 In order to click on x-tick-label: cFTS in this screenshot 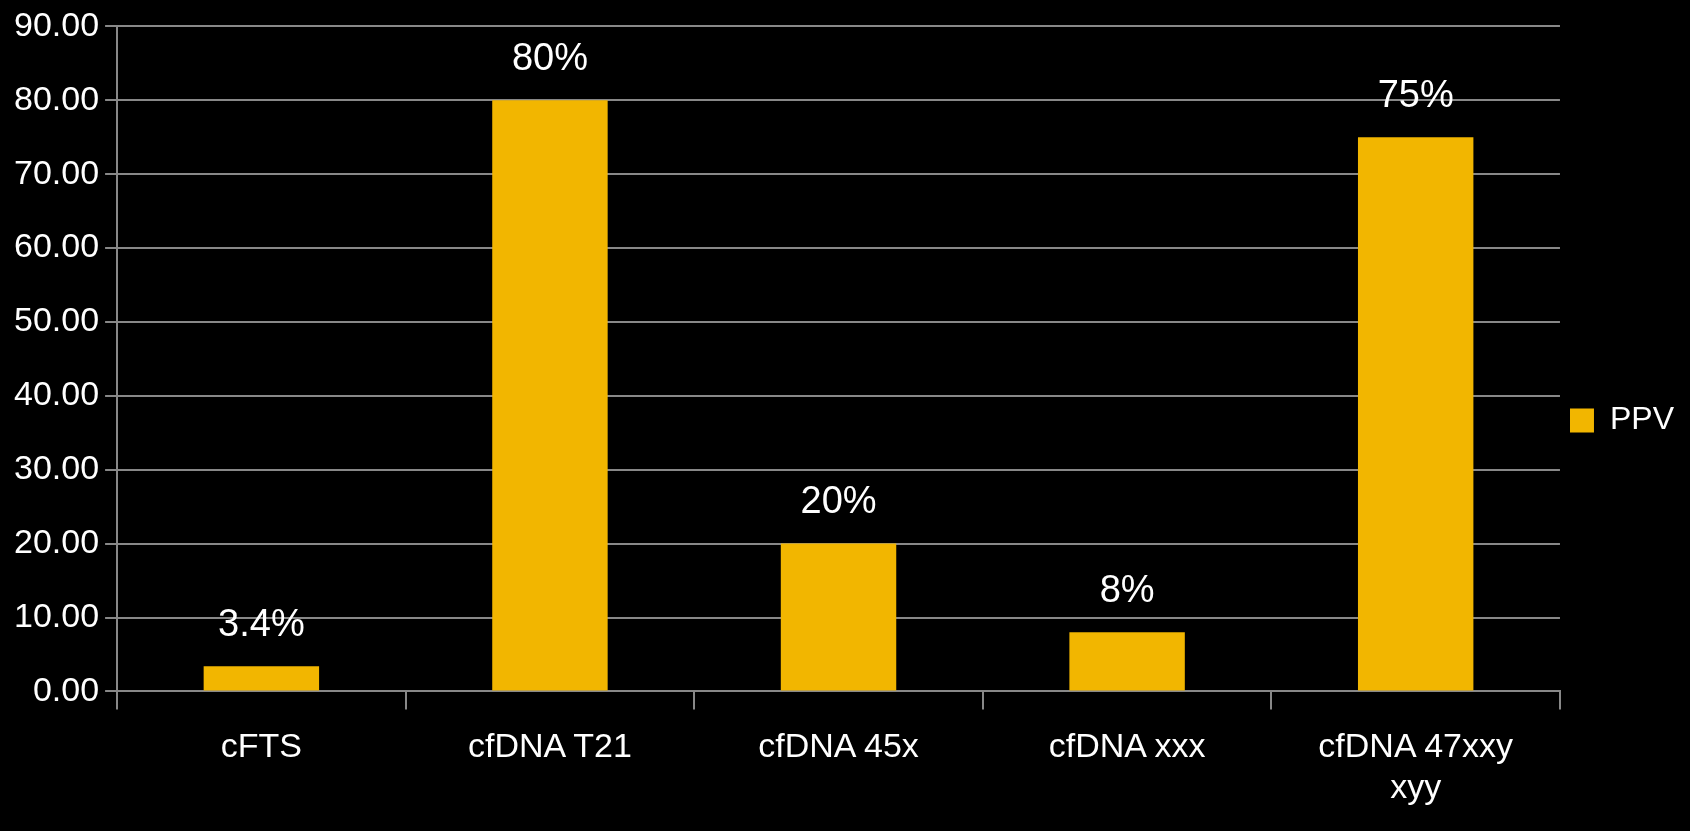, I will do `click(261, 745)`.